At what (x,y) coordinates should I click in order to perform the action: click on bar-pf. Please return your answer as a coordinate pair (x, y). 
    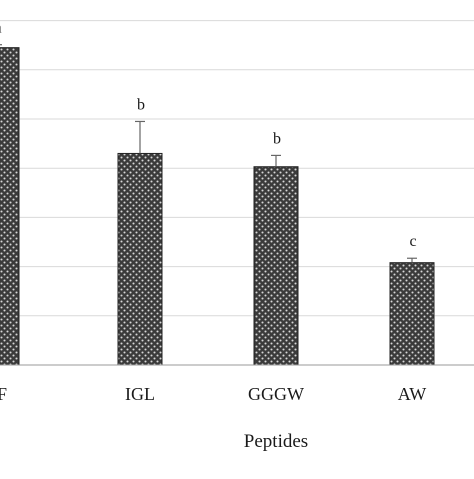
    Looking at the image, I should click on (10, 206).